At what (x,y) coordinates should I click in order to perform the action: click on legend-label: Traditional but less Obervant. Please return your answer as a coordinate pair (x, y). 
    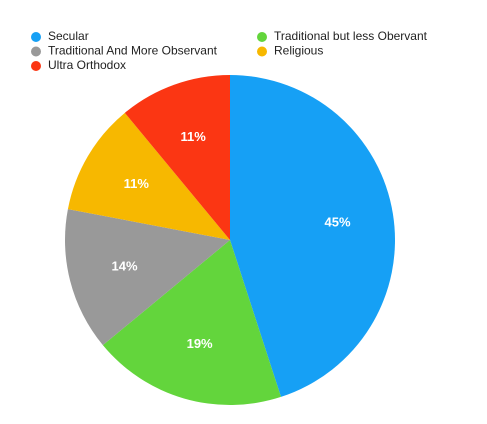
    Looking at the image, I should click on (351, 36).